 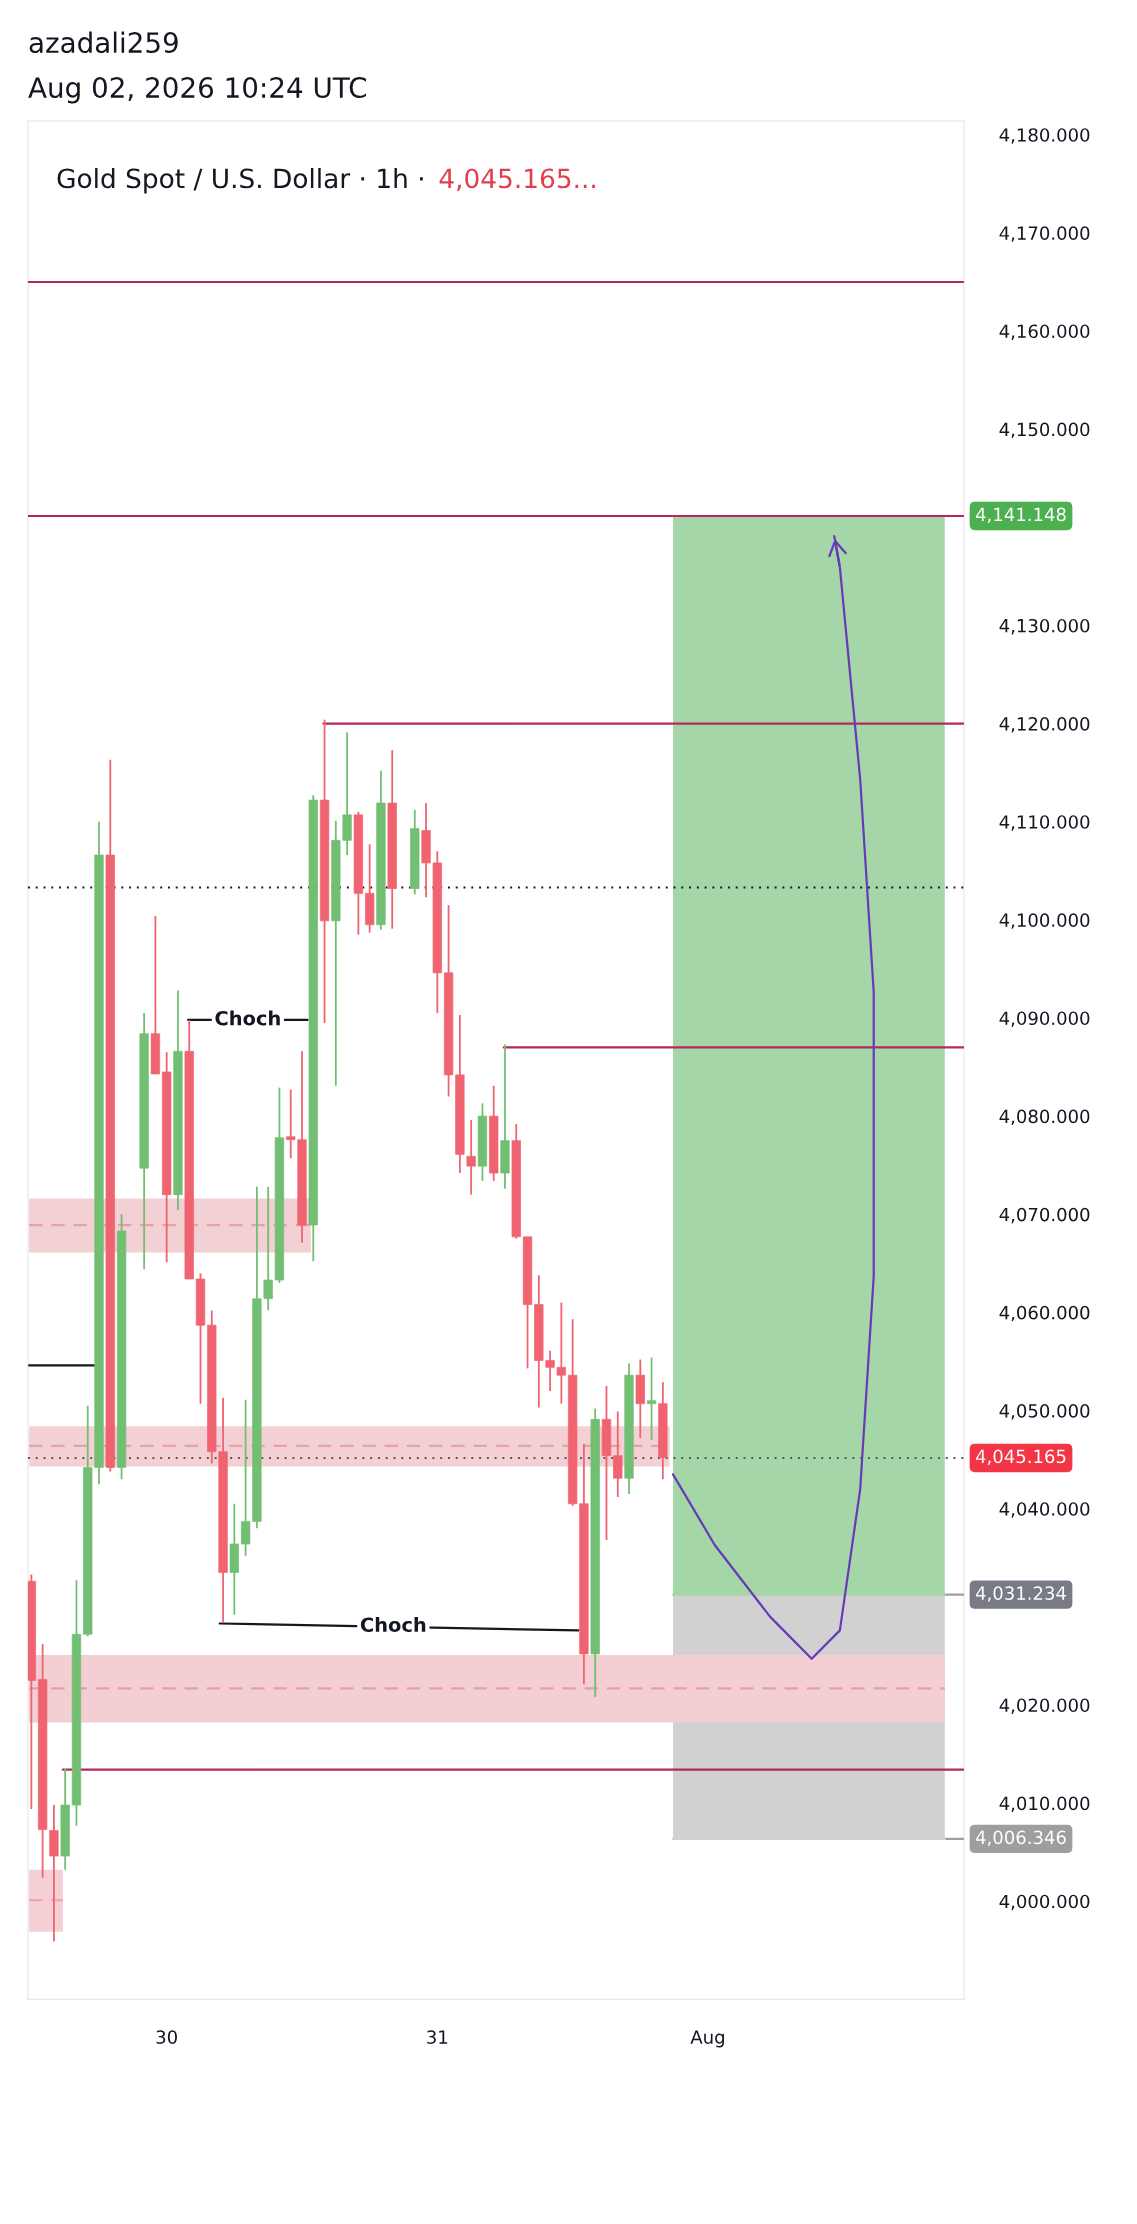 I want to click on x-tick-label: Aug, so click(x=707, y=2039).